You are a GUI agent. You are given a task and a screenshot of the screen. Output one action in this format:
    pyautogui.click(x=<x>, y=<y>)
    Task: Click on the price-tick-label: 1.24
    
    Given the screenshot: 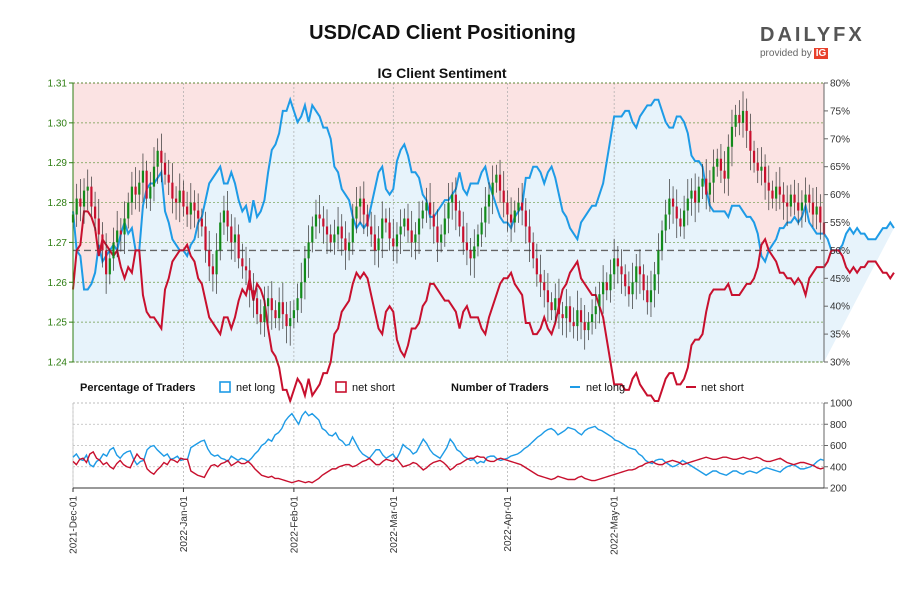 What is the action you would take?
    pyautogui.click(x=58, y=363)
    